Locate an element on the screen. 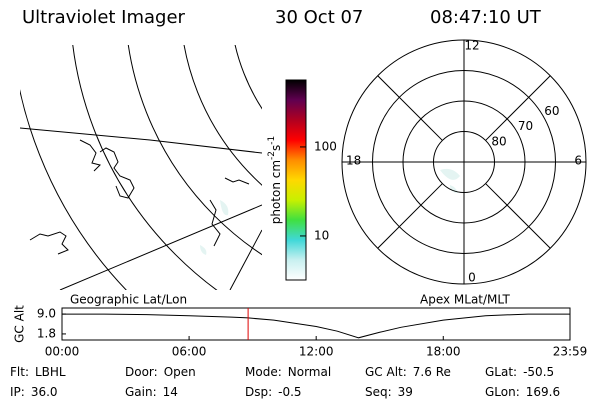 Image resolution: width=600 pixels, height=400 pixels. altitude-curve is located at coordinates (316, 326).